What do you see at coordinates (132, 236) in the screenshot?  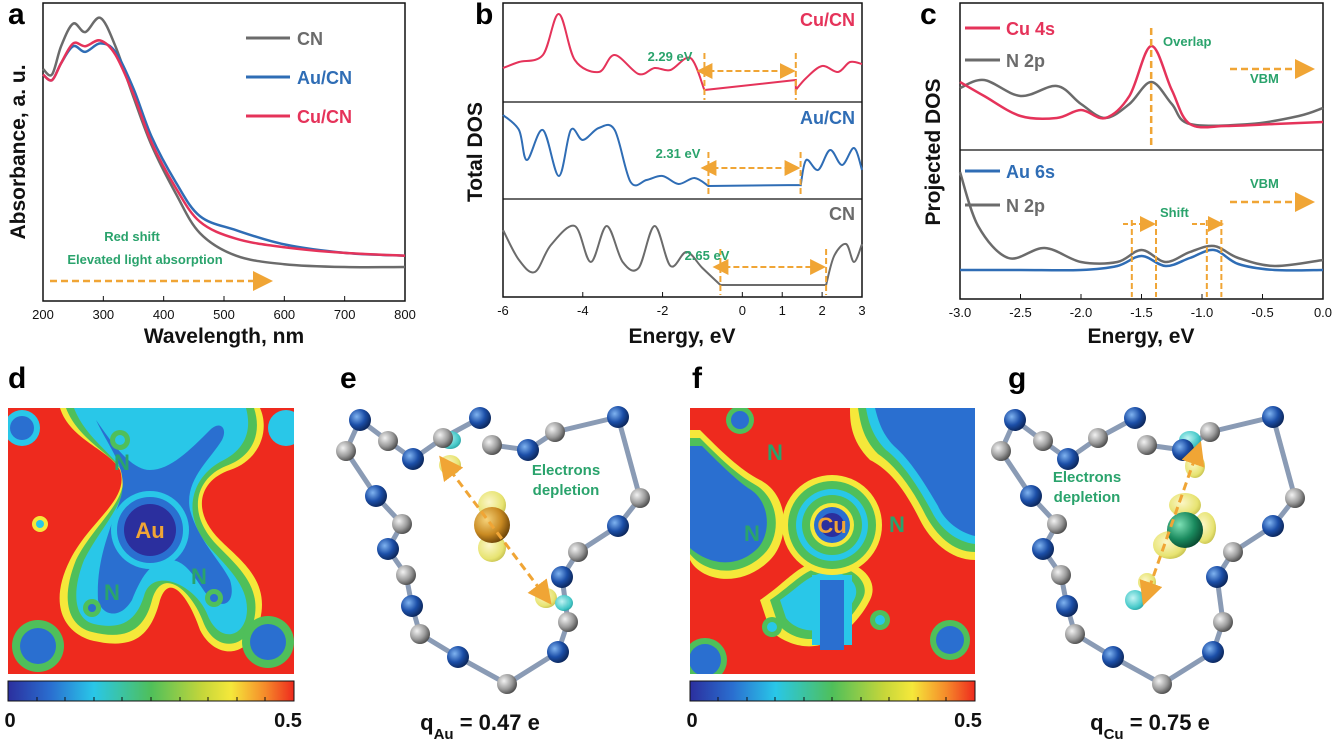 I see `note-red-shift: Red shift` at bounding box center [132, 236].